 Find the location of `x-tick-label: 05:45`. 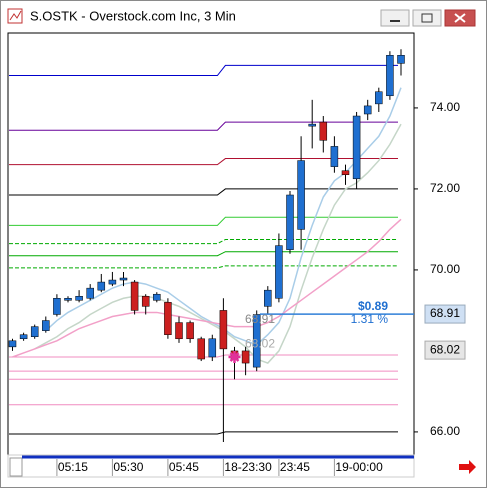

x-tick-label: 05:45 is located at coordinates (184, 467).